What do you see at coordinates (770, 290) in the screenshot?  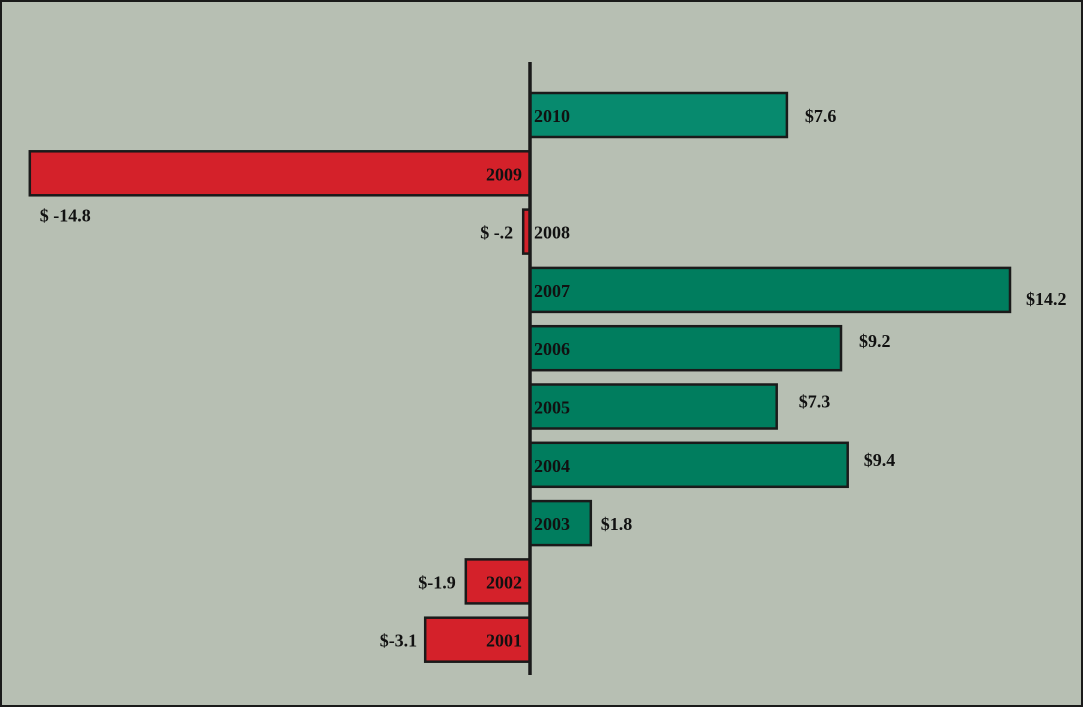 I see `bar-2007` at bounding box center [770, 290].